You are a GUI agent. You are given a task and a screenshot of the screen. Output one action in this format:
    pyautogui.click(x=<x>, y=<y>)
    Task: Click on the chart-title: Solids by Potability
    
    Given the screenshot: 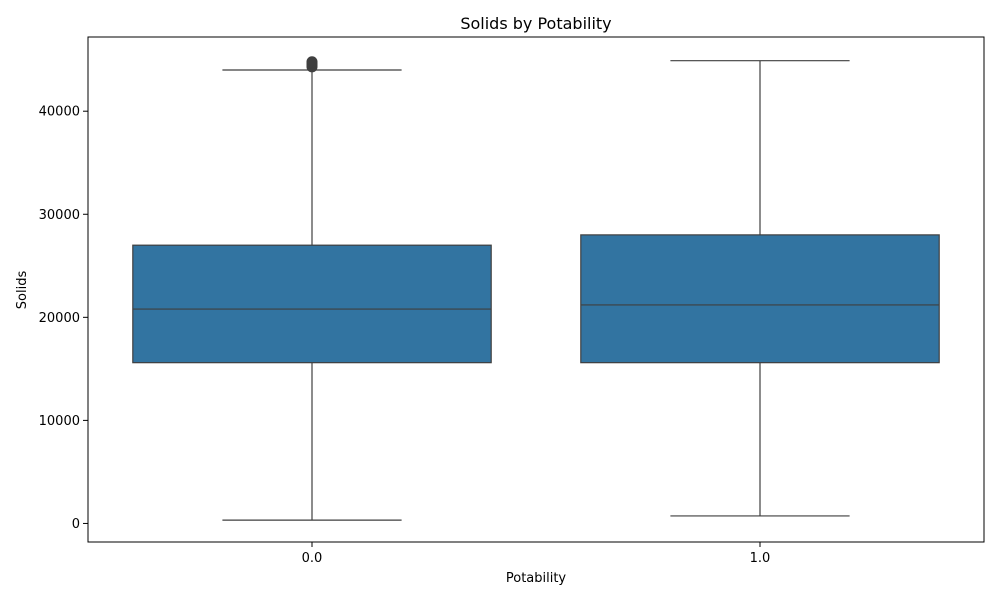 What is the action you would take?
    pyautogui.click(x=535, y=23)
    